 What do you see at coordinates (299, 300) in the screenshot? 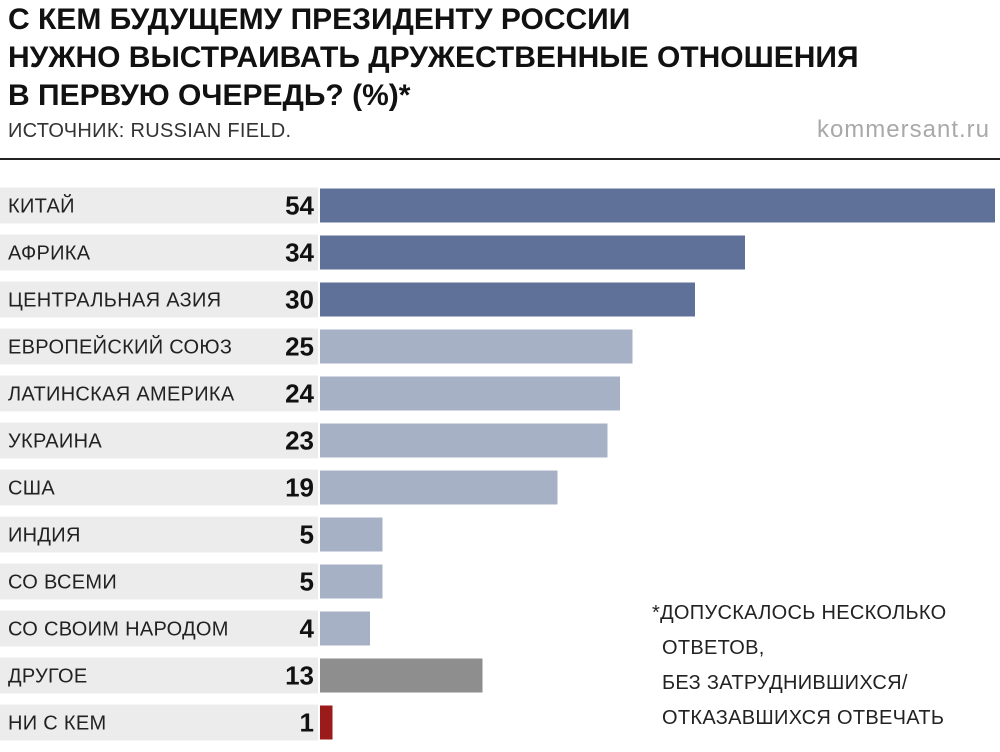
I see `value-label: 30` at bounding box center [299, 300].